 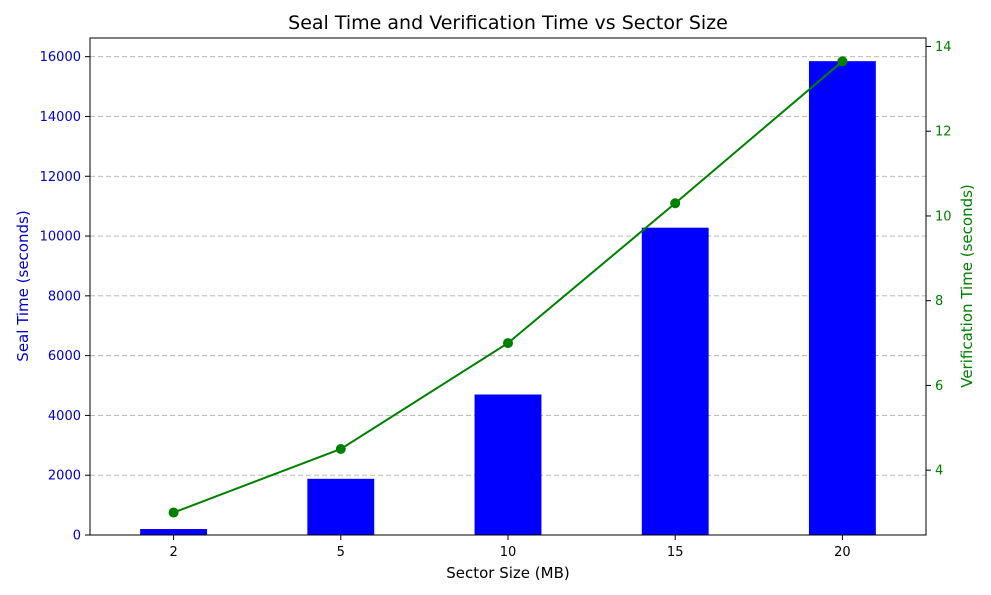 I want to click on x-tick-label: 2, so click(x=173, y=552).